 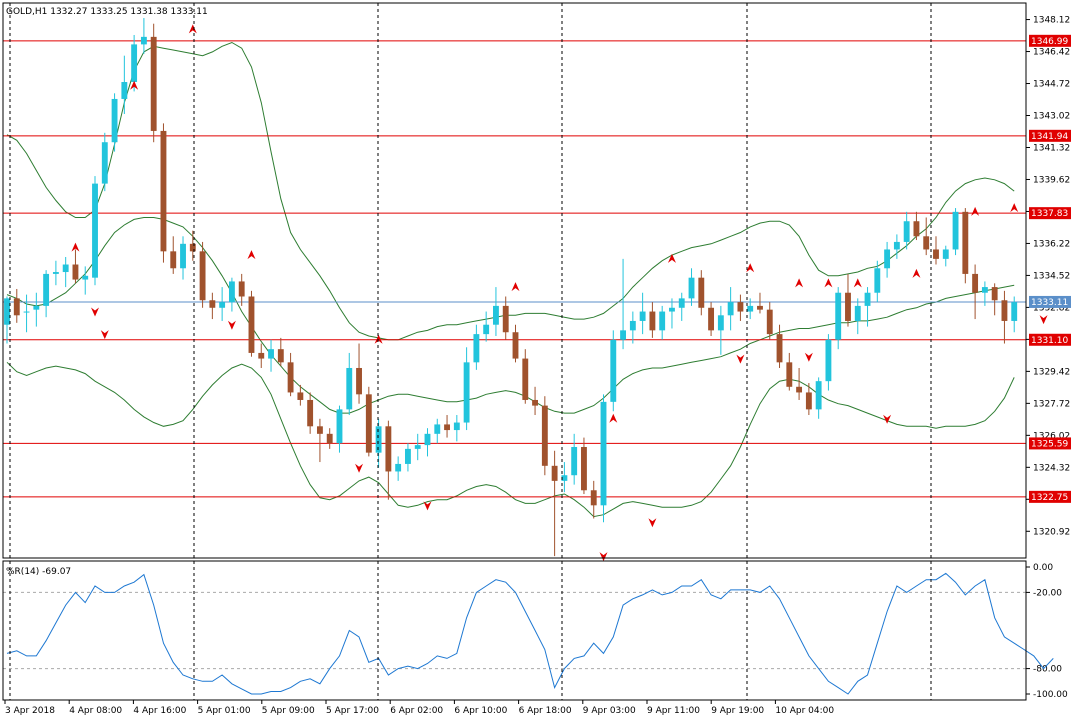 I want to click on horizontal-level-label: 1341.94, so click(x=1049, y=137).